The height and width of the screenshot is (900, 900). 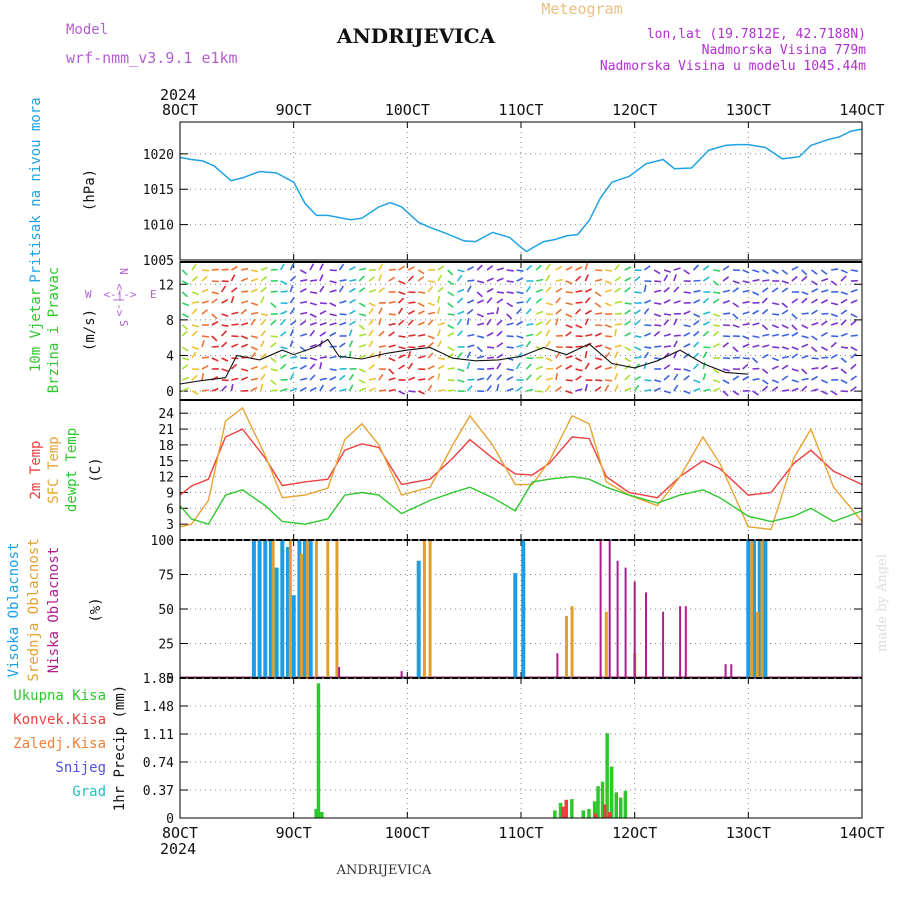 I want to click on model-name: wrf-nmm_v3.9.1 e1km, so click(x=152, y=58).